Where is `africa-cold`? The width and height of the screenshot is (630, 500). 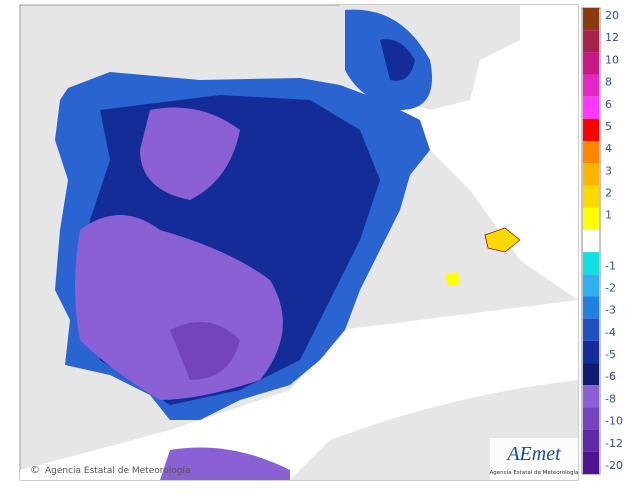
africa-cold is located at coordinates (225, 463).